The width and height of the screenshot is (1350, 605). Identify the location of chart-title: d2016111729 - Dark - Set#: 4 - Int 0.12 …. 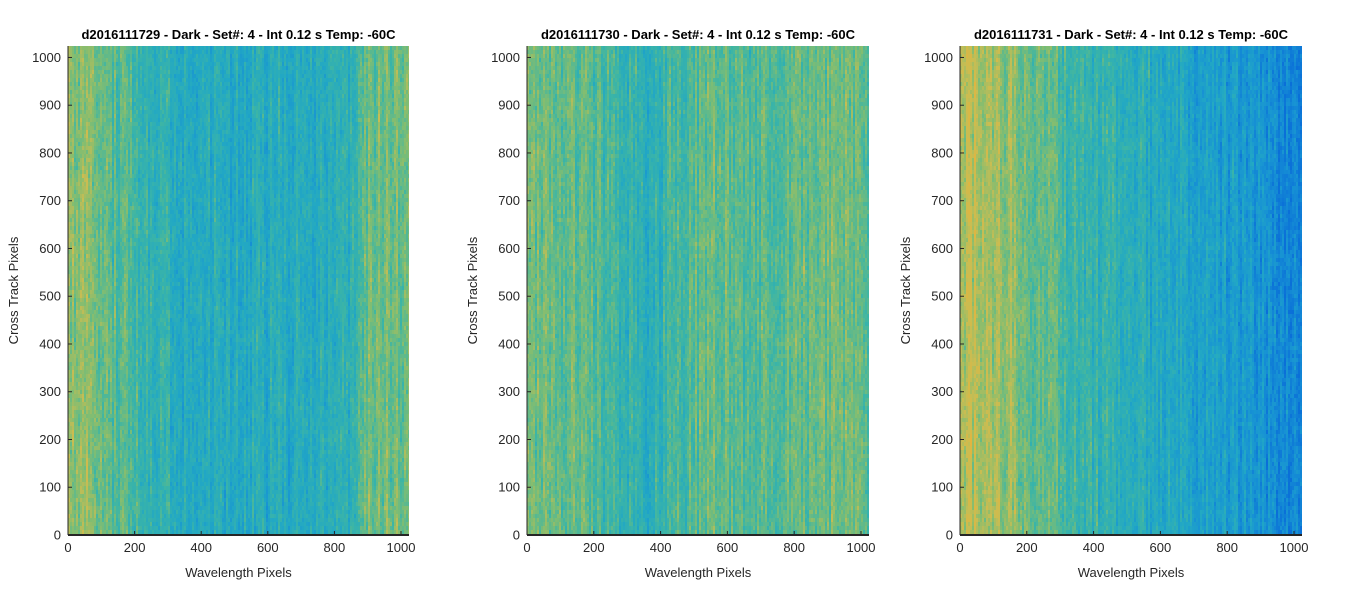
(238, 34).